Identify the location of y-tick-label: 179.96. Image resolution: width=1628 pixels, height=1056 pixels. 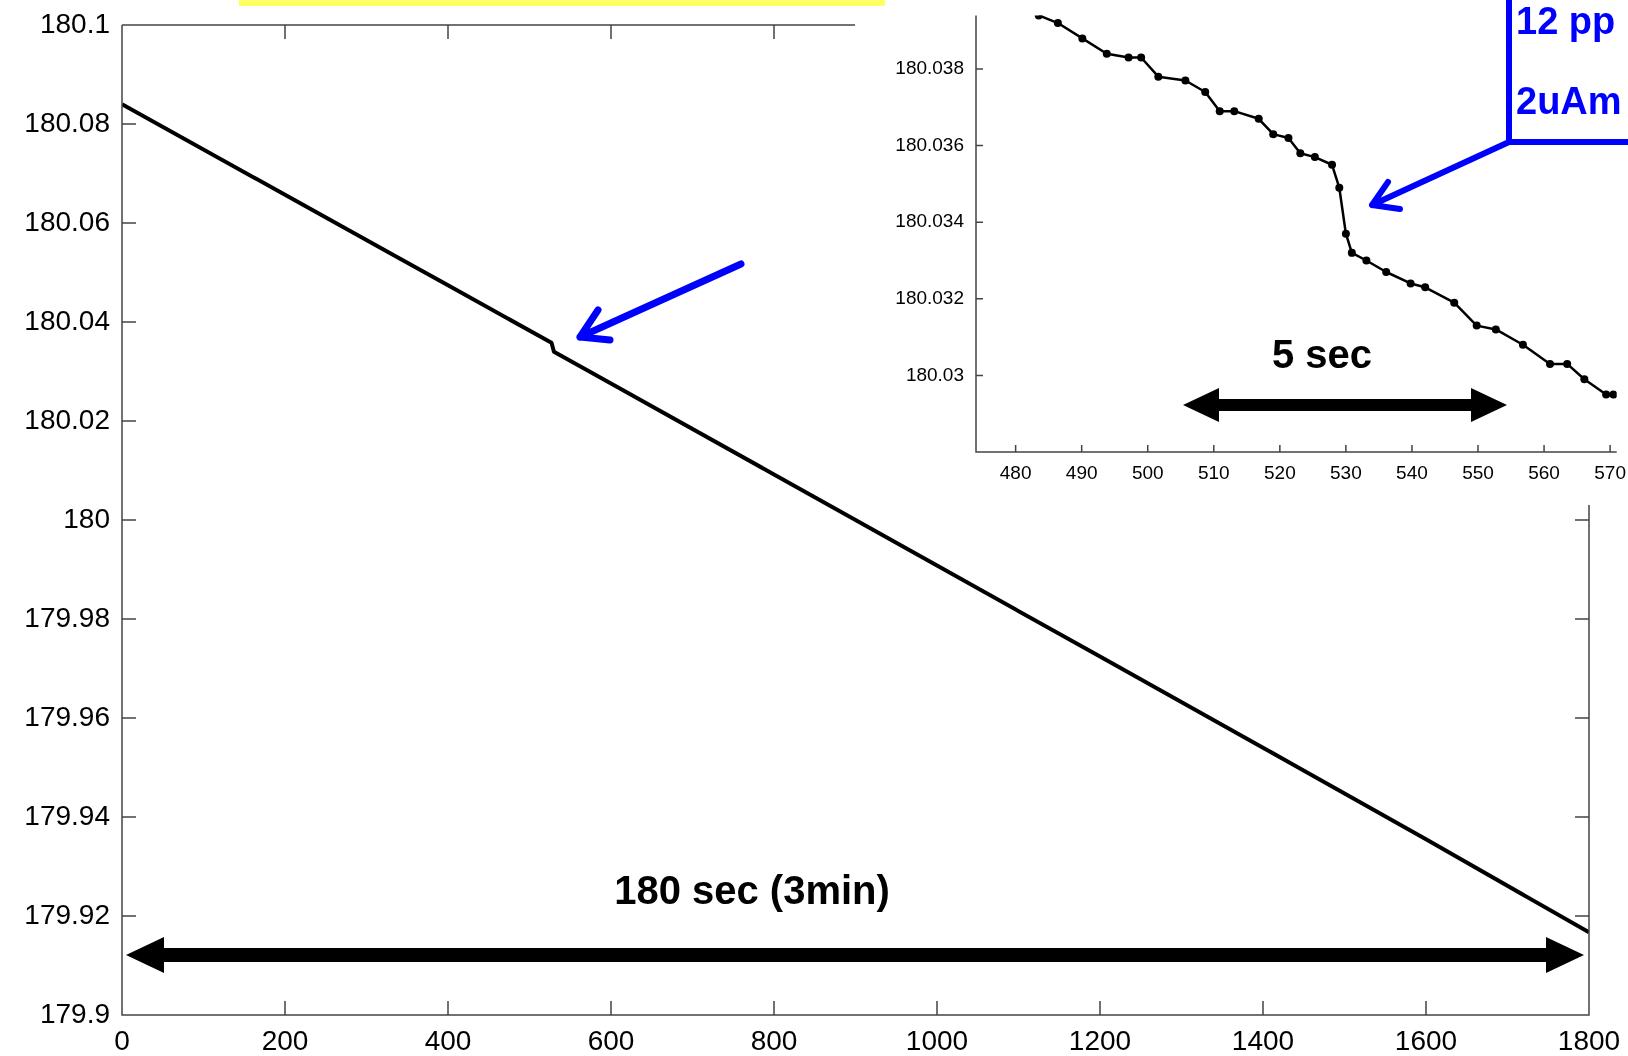
(67, 716).